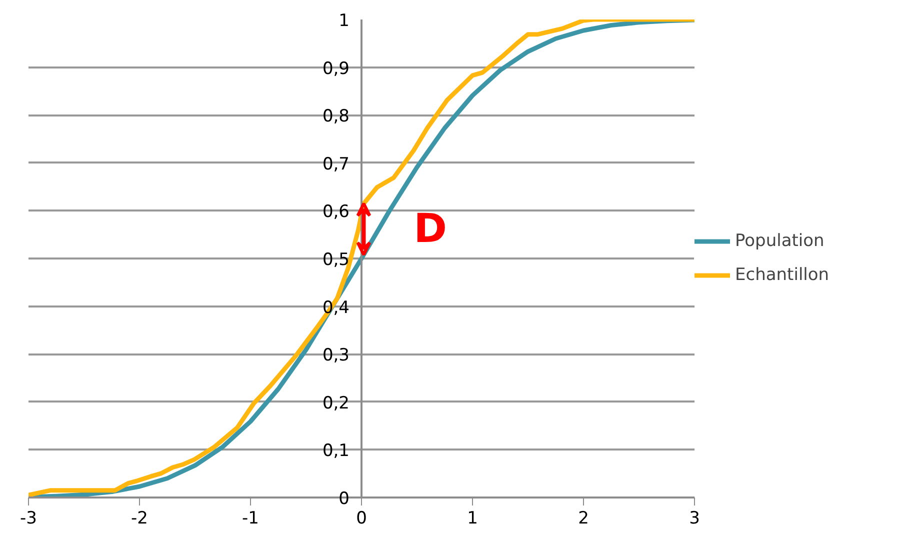  Describe the element at coordinates (779, 241) in the screenshot. I see `legend-label: Population` at that location.